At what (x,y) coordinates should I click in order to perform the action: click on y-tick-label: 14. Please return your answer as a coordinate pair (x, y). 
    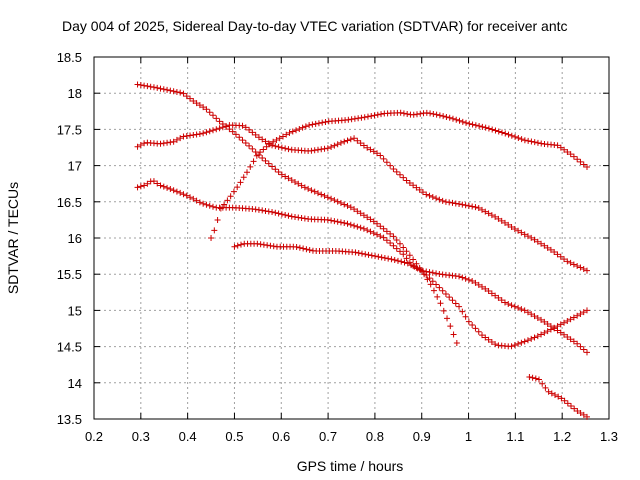
    Looking at the image, I should click on (75, 383).